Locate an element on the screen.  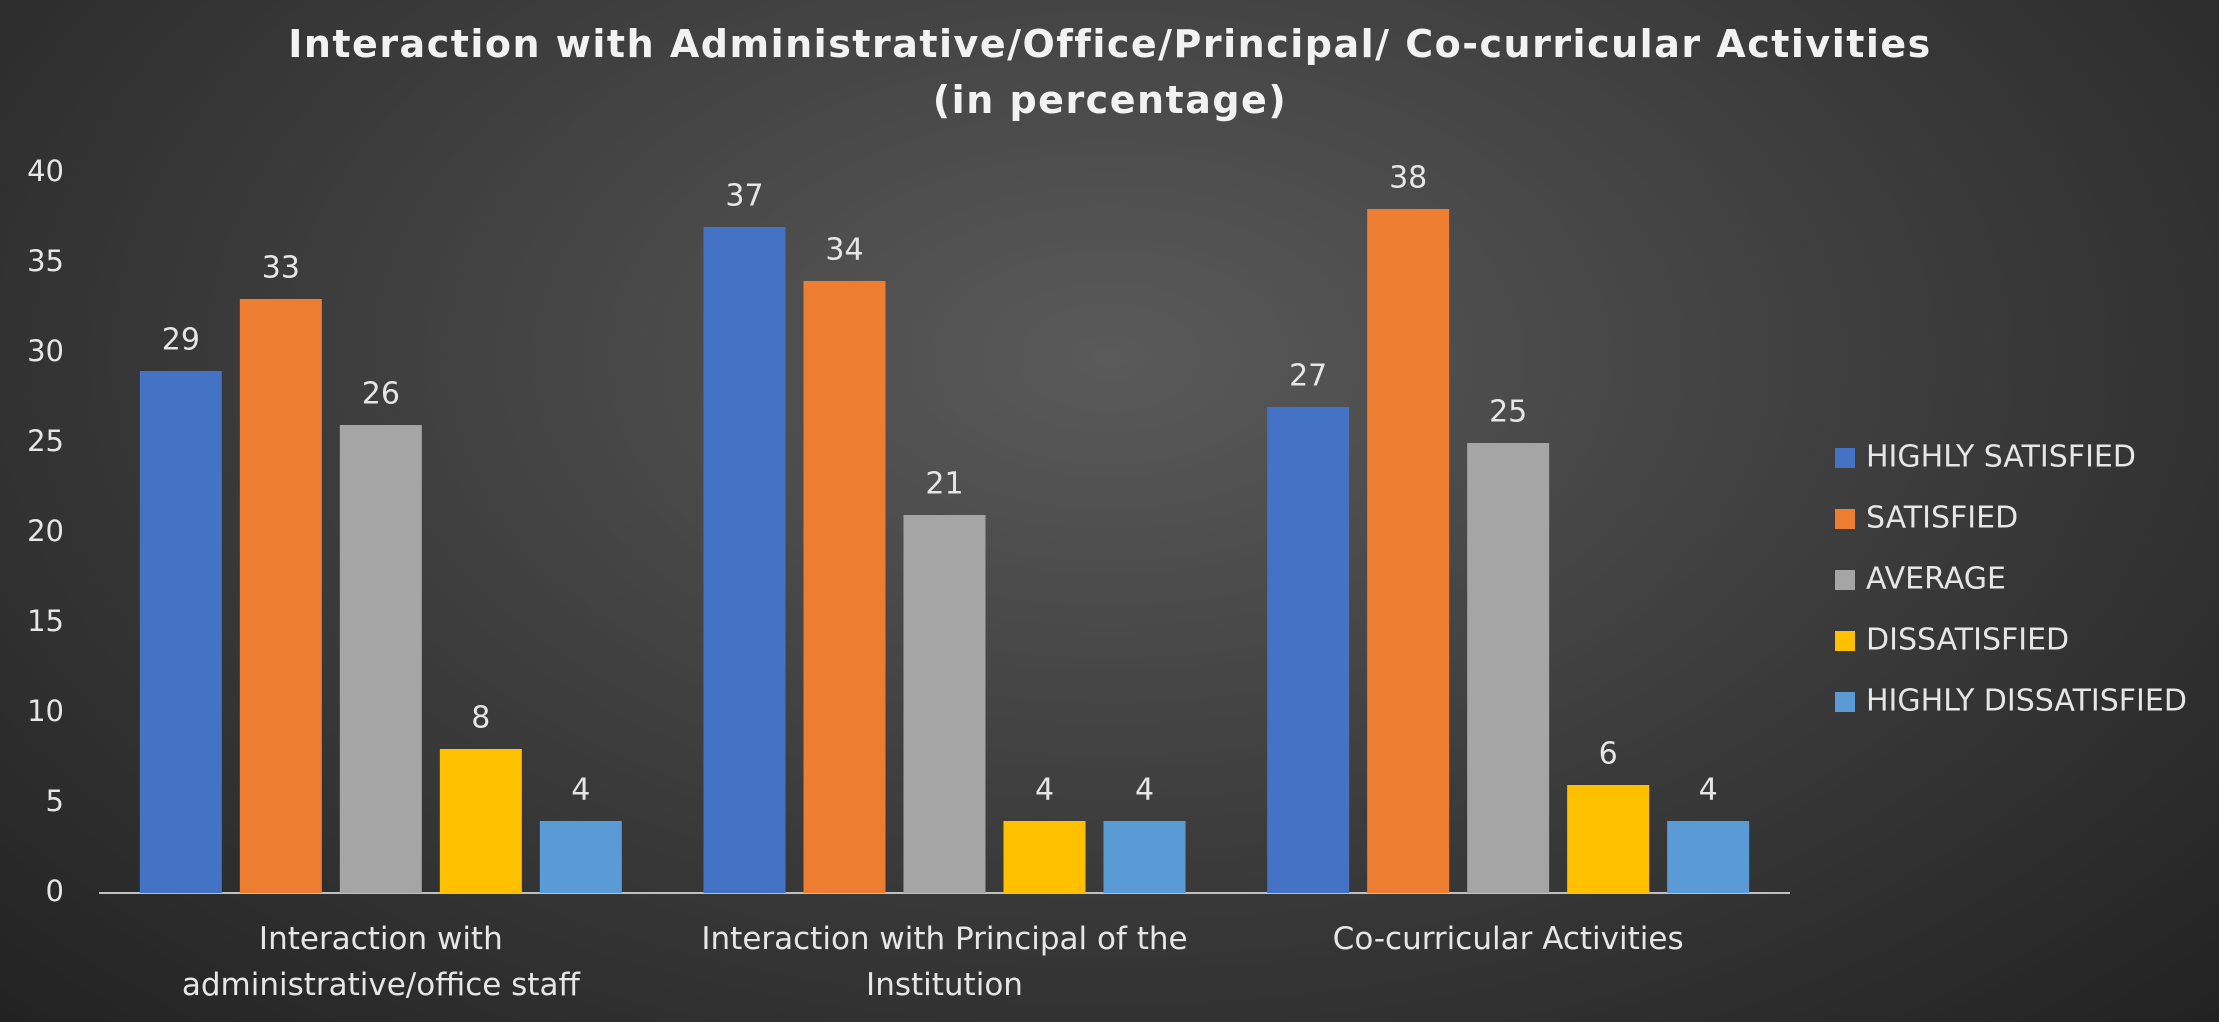
y-tick-label: 5 is located at coordinates (55, 801).